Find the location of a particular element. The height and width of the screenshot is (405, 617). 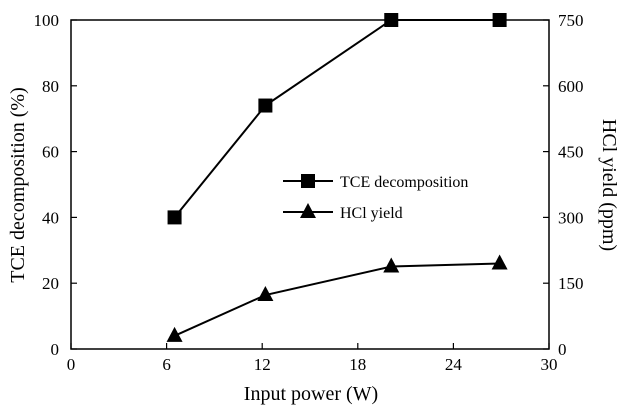

legend-square-marker is located at coordinates (308, 181).